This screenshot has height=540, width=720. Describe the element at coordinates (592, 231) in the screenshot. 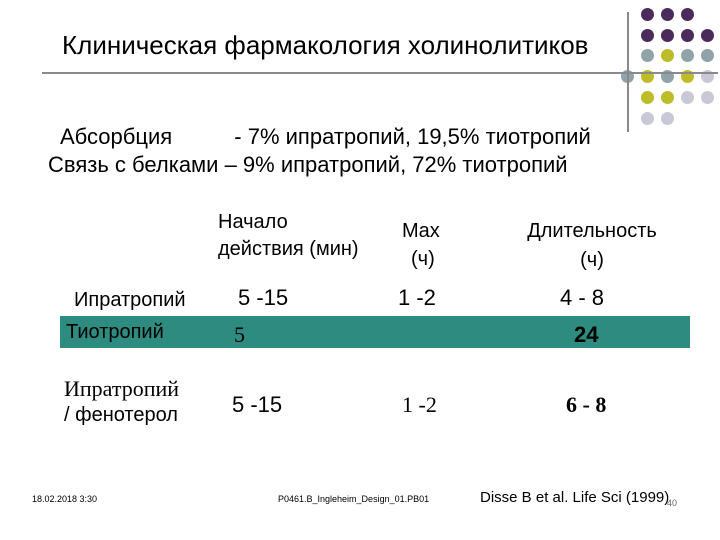

I see `header-duration-line1: Длительность` at that location.